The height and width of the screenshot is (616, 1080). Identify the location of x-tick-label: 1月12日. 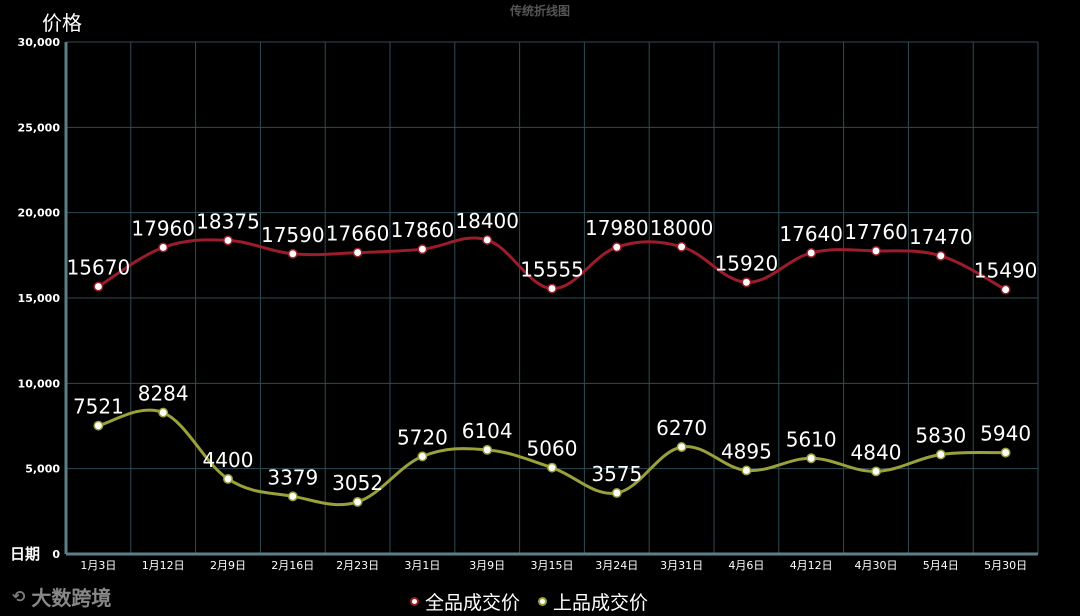
(163, 565).